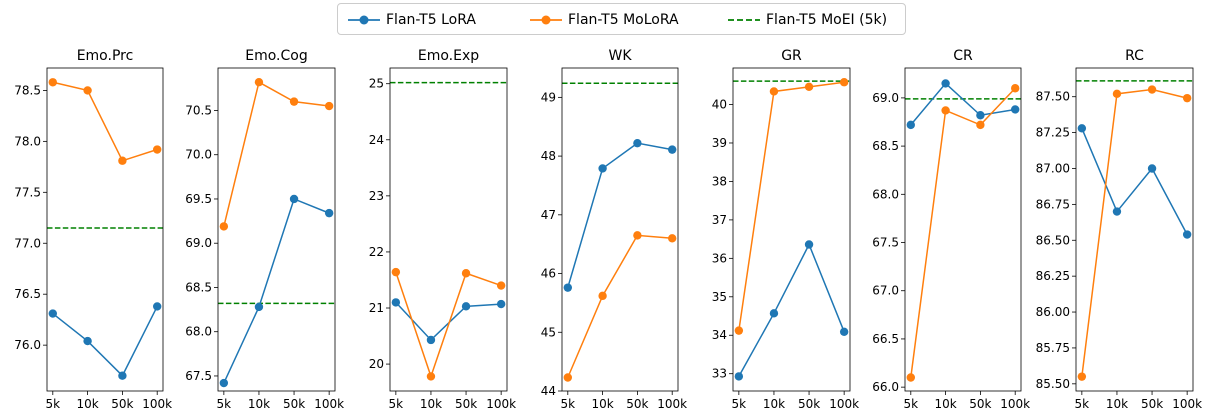 The height and width of the screenshot is (414, 1210). Describe the element at coordinates (885, 146) in the screenshot. I see `y-tick-label: 68.5` at that location.